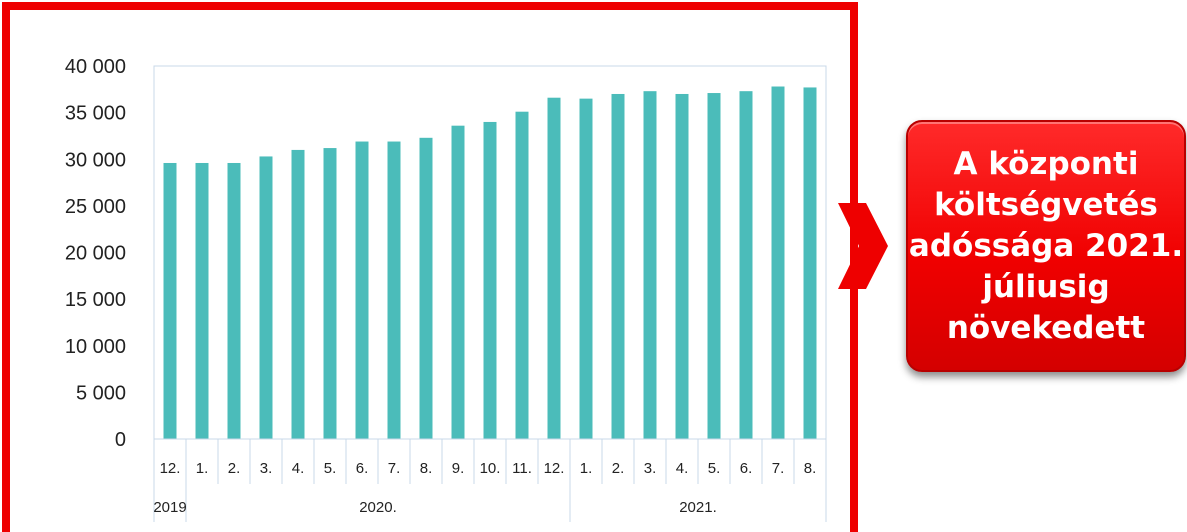  Describe the element at coordinates (458, 468) in the screenshot. I see `x-tick-label: 9.` at that location.